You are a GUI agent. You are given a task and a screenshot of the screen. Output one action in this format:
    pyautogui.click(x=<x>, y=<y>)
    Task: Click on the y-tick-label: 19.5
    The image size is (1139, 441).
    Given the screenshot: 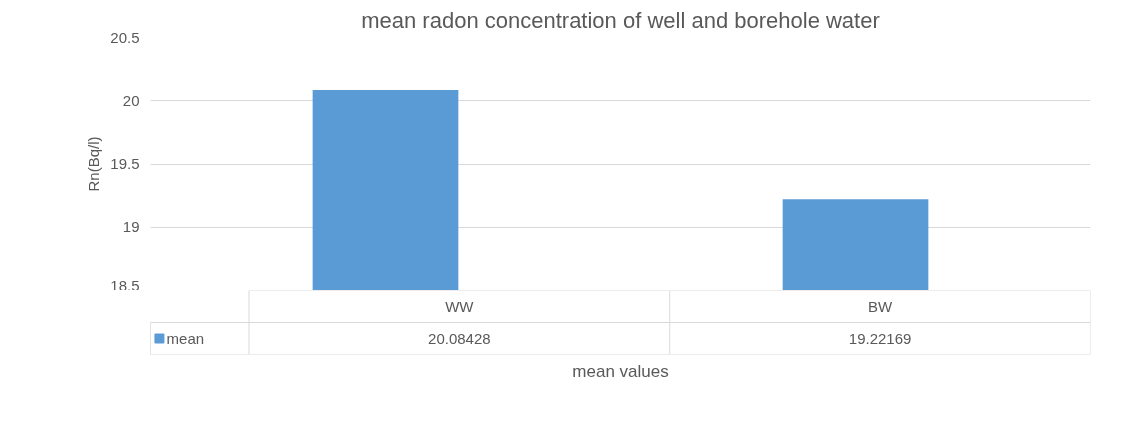 What is the action you would take?
    pyautogui.click(x=125, y=163)
    